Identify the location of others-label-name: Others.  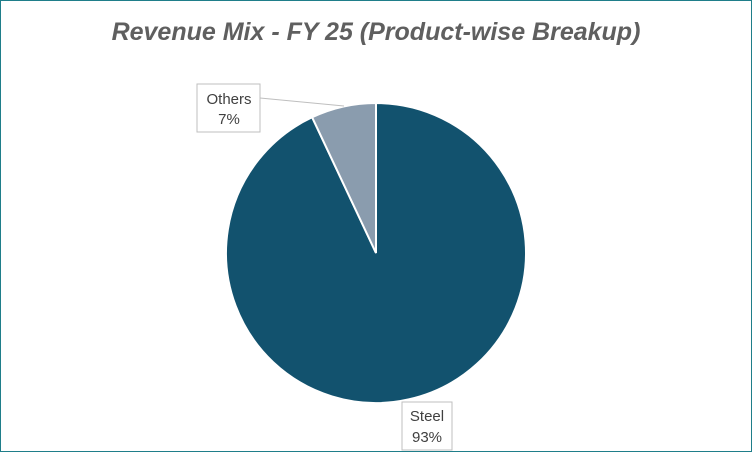
(228, 99).